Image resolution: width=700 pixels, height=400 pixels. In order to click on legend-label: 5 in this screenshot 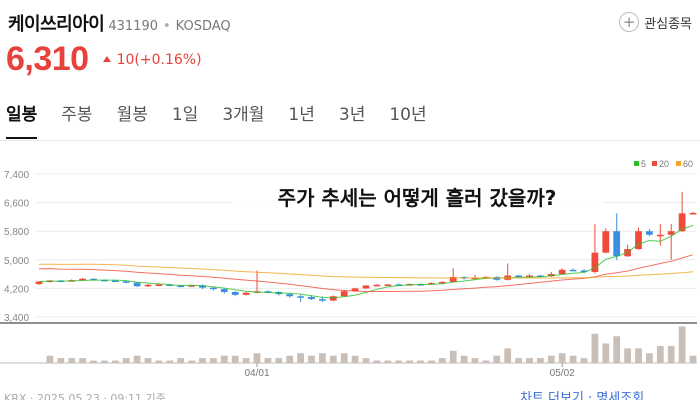, I will do `click(643, 164)`.